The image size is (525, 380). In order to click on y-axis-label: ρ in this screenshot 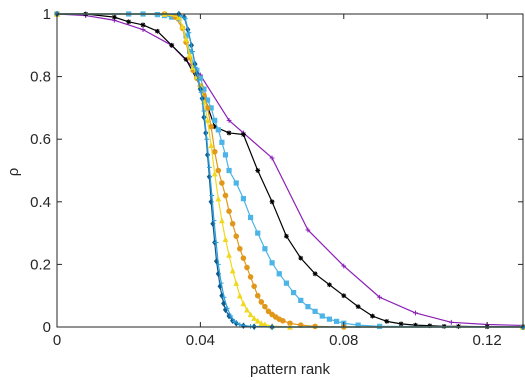, I will do `click(13, 172)`.